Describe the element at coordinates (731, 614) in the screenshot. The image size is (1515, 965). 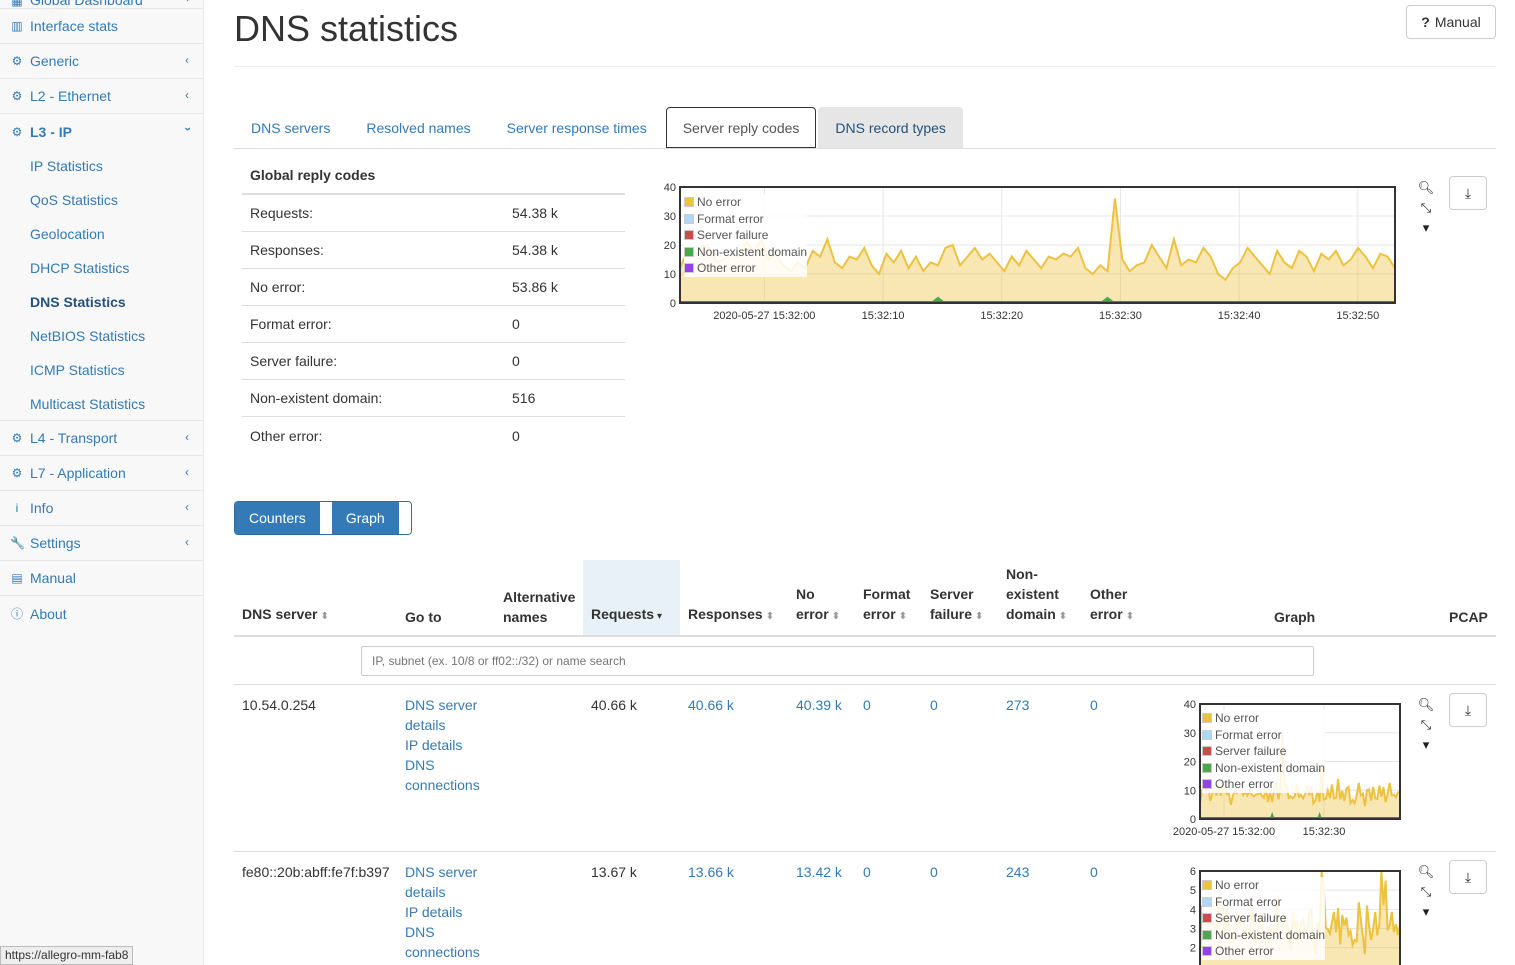
I see `col-responses: Responses ⬍` at that location.